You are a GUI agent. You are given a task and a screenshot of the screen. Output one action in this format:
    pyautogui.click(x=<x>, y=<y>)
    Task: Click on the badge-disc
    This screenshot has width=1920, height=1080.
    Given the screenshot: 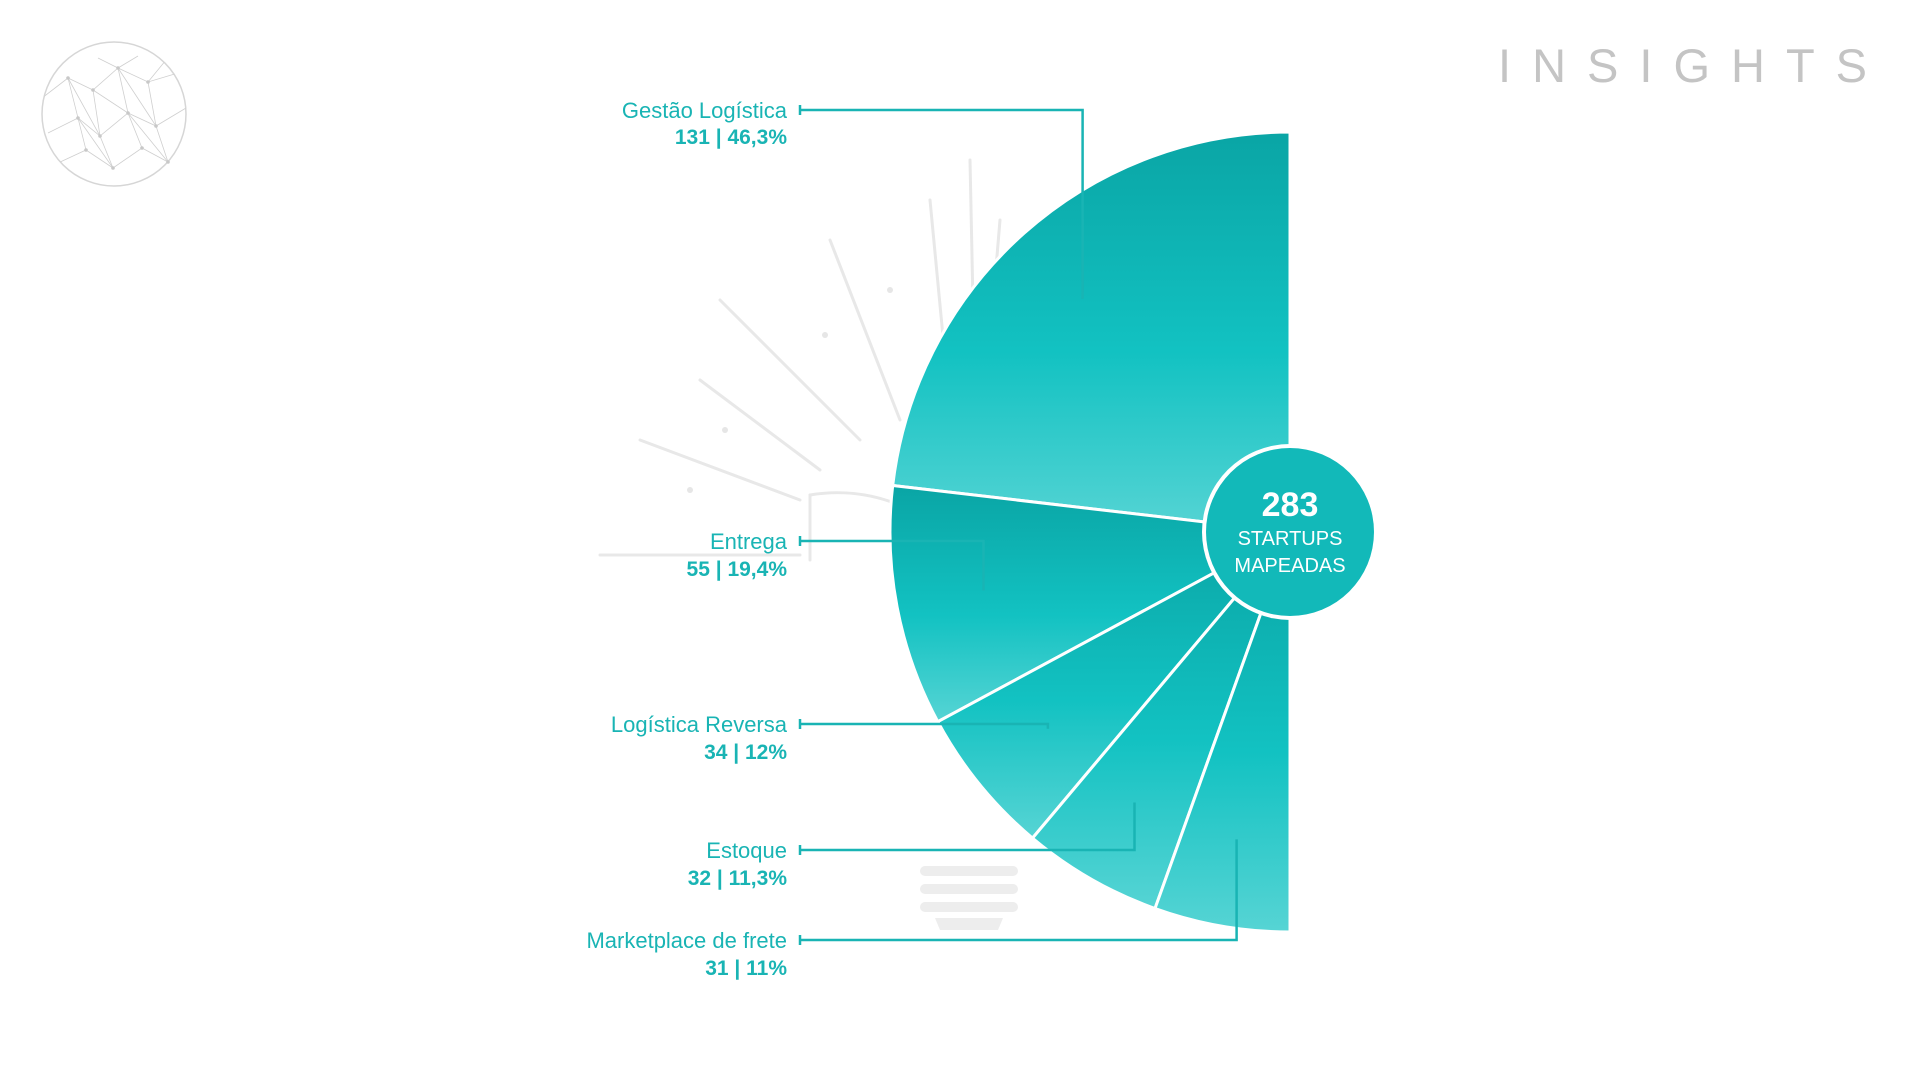 What is the action you would take?
    pyautogui.click(x=1290, y=532)
    